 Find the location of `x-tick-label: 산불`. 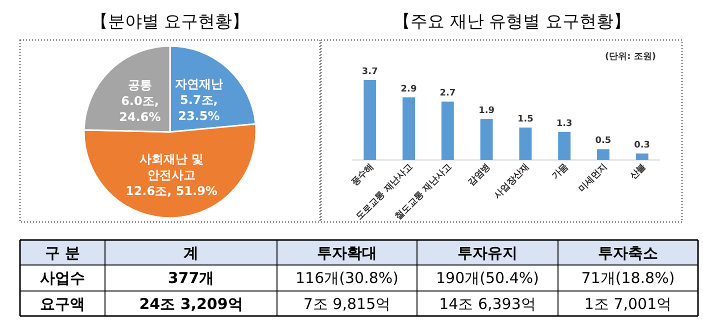

x-tick-label: 산불 is located at coordinates (638, 172).